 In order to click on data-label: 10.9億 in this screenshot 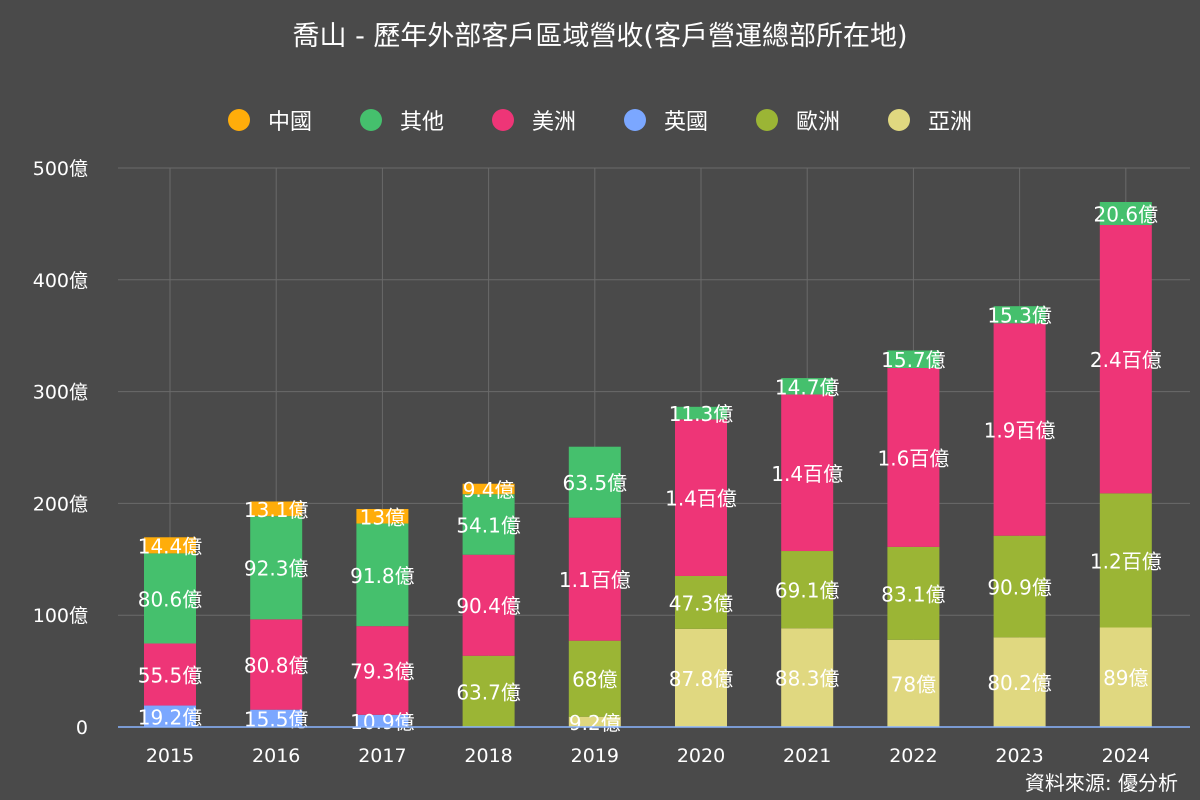, I will do `click(382, 722)`.